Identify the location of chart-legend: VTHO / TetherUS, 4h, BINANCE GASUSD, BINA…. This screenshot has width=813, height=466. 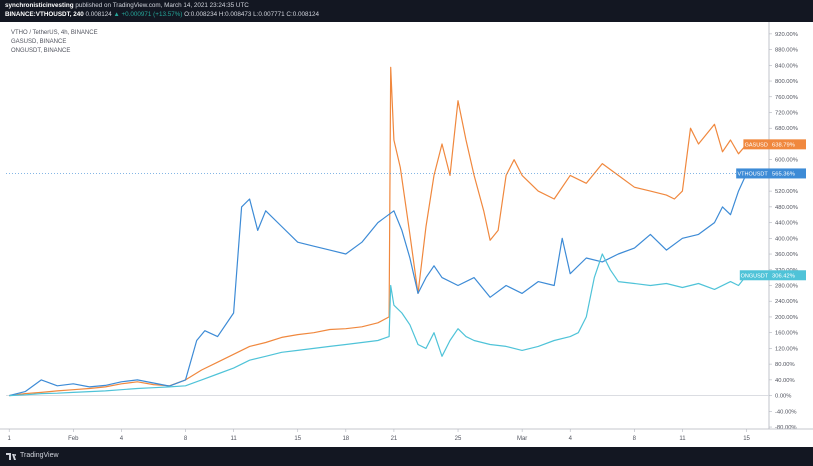
(54, 42).